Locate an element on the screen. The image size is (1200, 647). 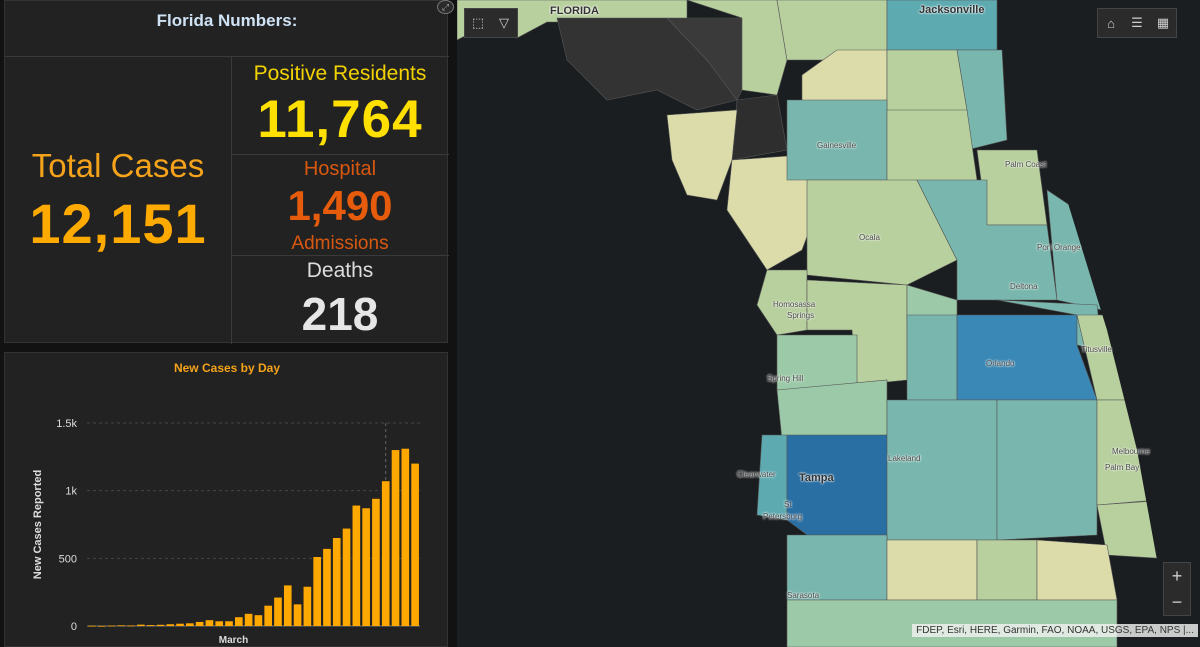
deaths-label: Deaths is located at coordinates (340, 270).